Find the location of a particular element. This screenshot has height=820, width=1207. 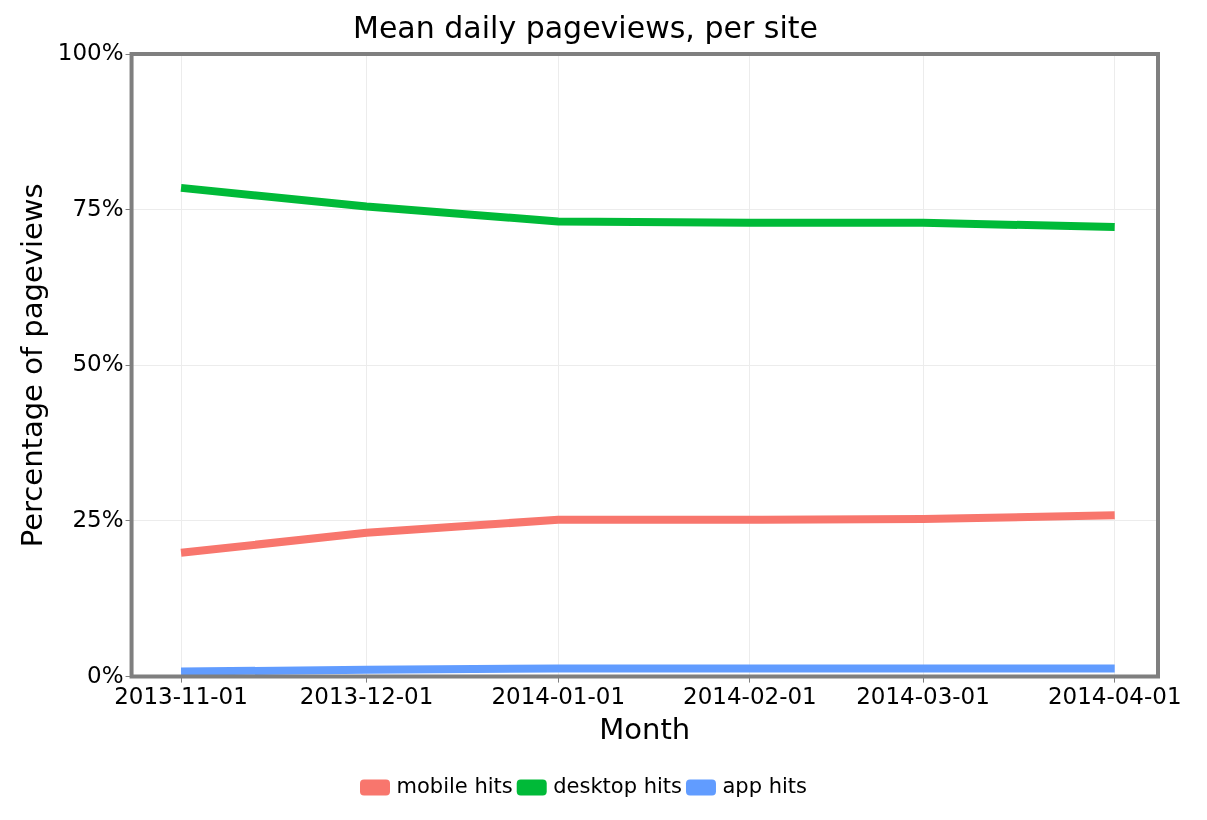

x-tick-label: 2014-02-01 is located at coordinates (750, 696).